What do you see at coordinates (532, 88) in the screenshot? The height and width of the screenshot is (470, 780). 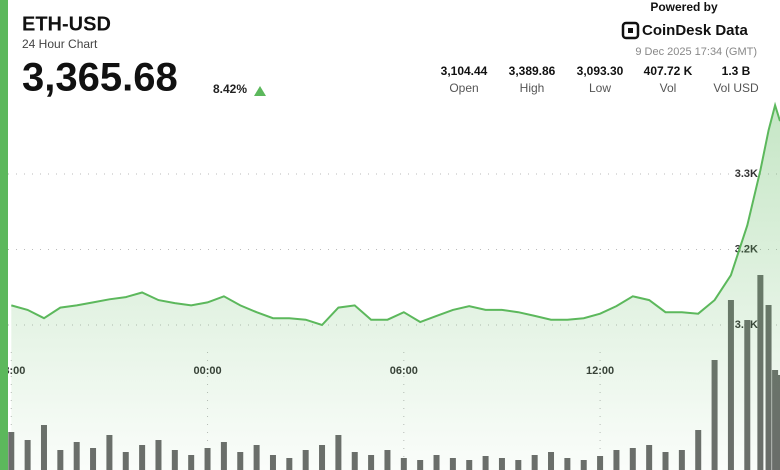 I see `stat-label: High` at bounding box center [532, 88].